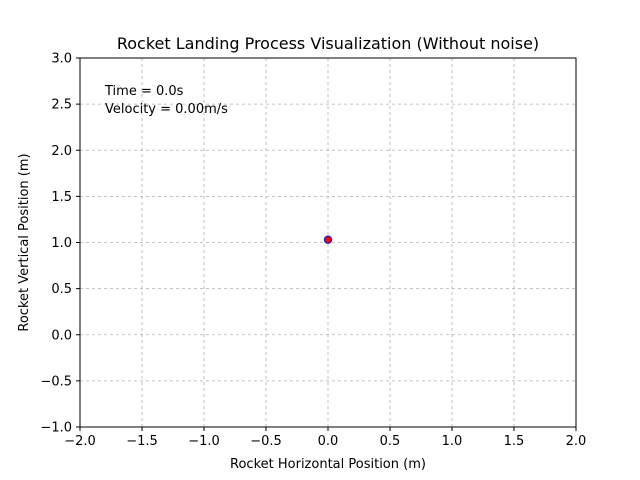 The width and height of the screenshot is (640, 480). I want to click on y-tick-label: 3.0, so click(61, 59).